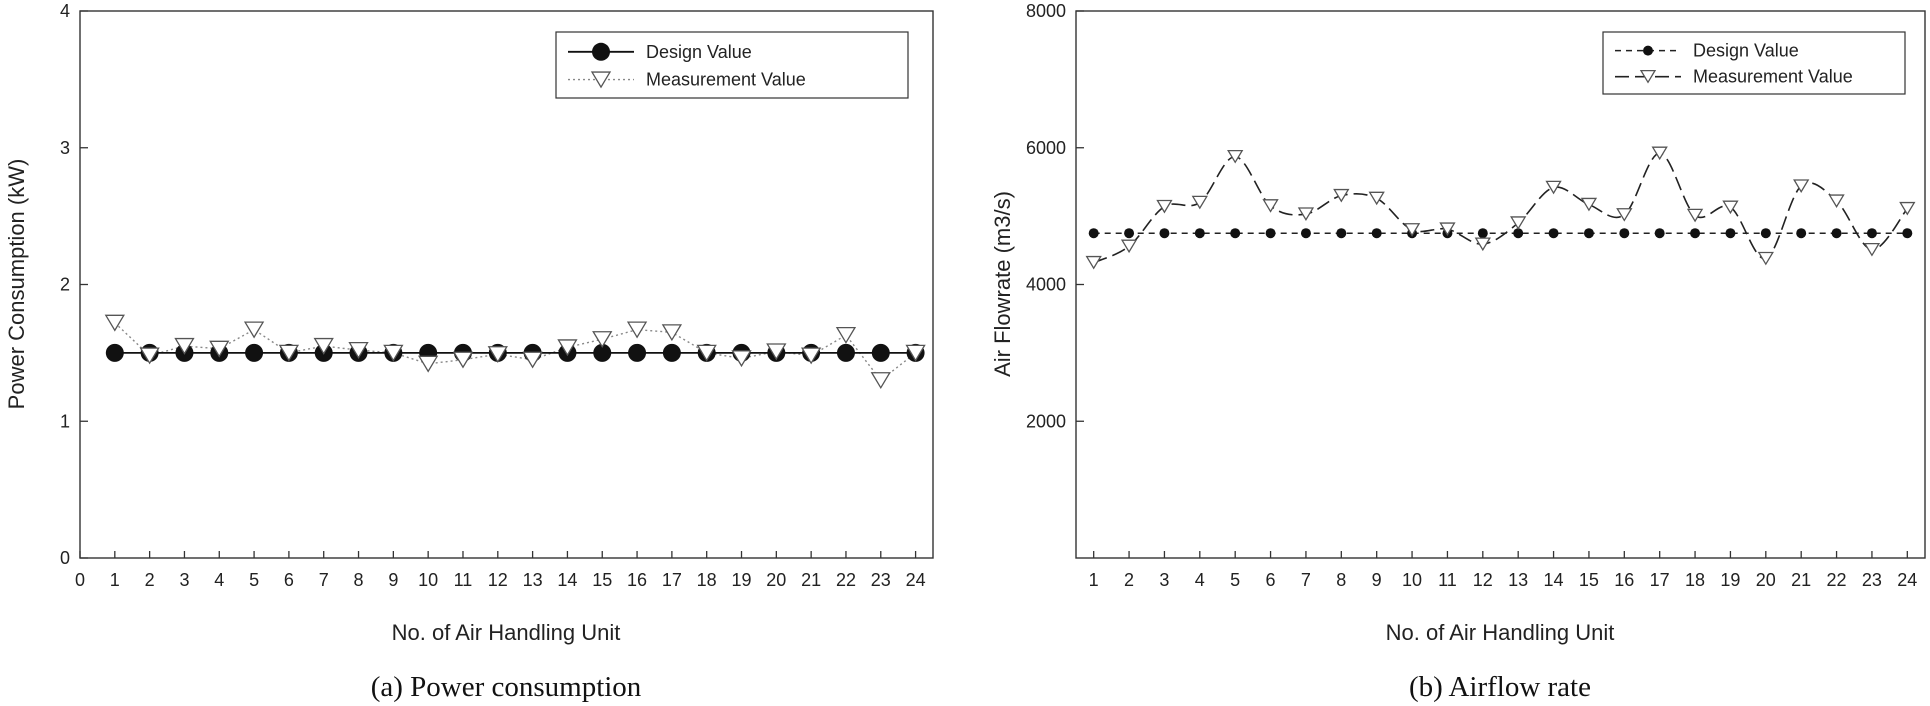 The image size is (1930, 706). I want to click on x-tick-label: 0, so click(80, 580).